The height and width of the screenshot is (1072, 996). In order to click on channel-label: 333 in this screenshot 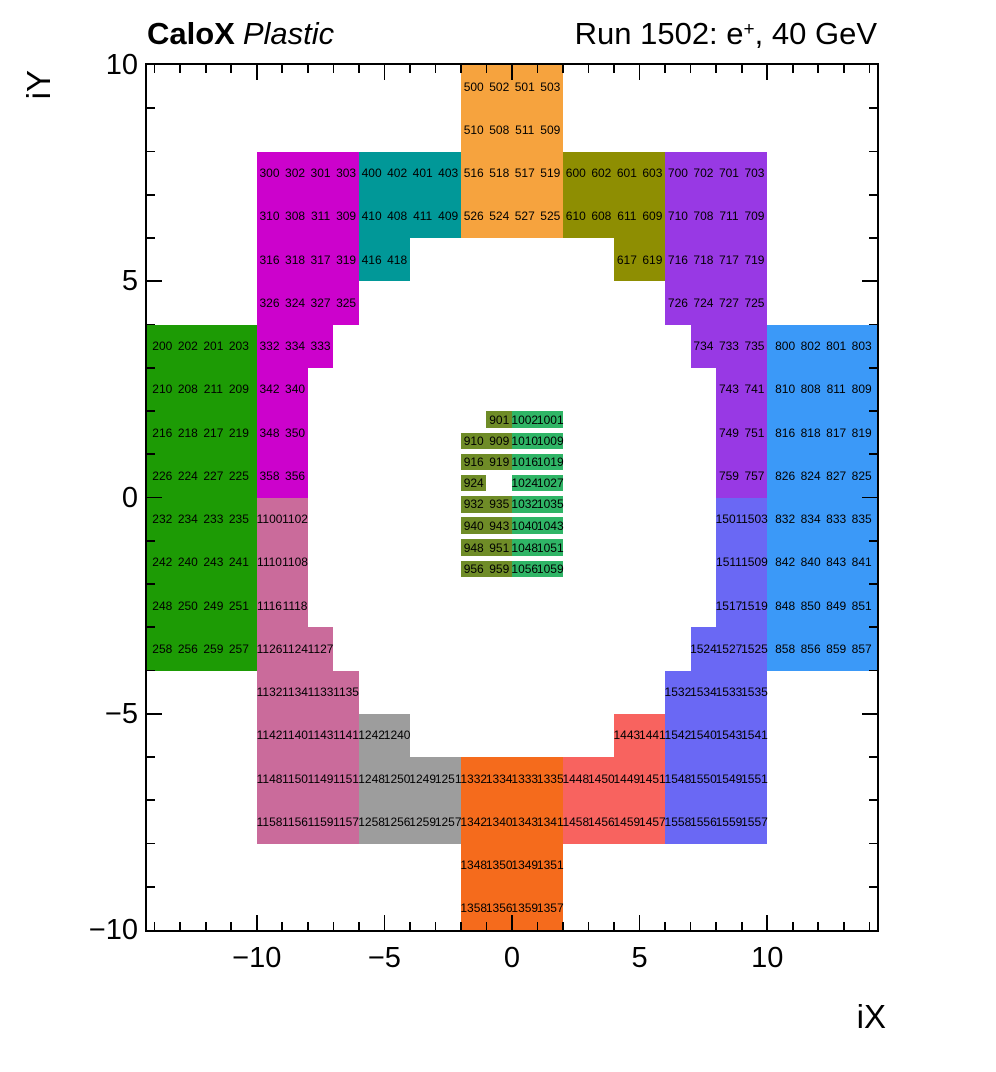, I will do `click(320, 346)`.